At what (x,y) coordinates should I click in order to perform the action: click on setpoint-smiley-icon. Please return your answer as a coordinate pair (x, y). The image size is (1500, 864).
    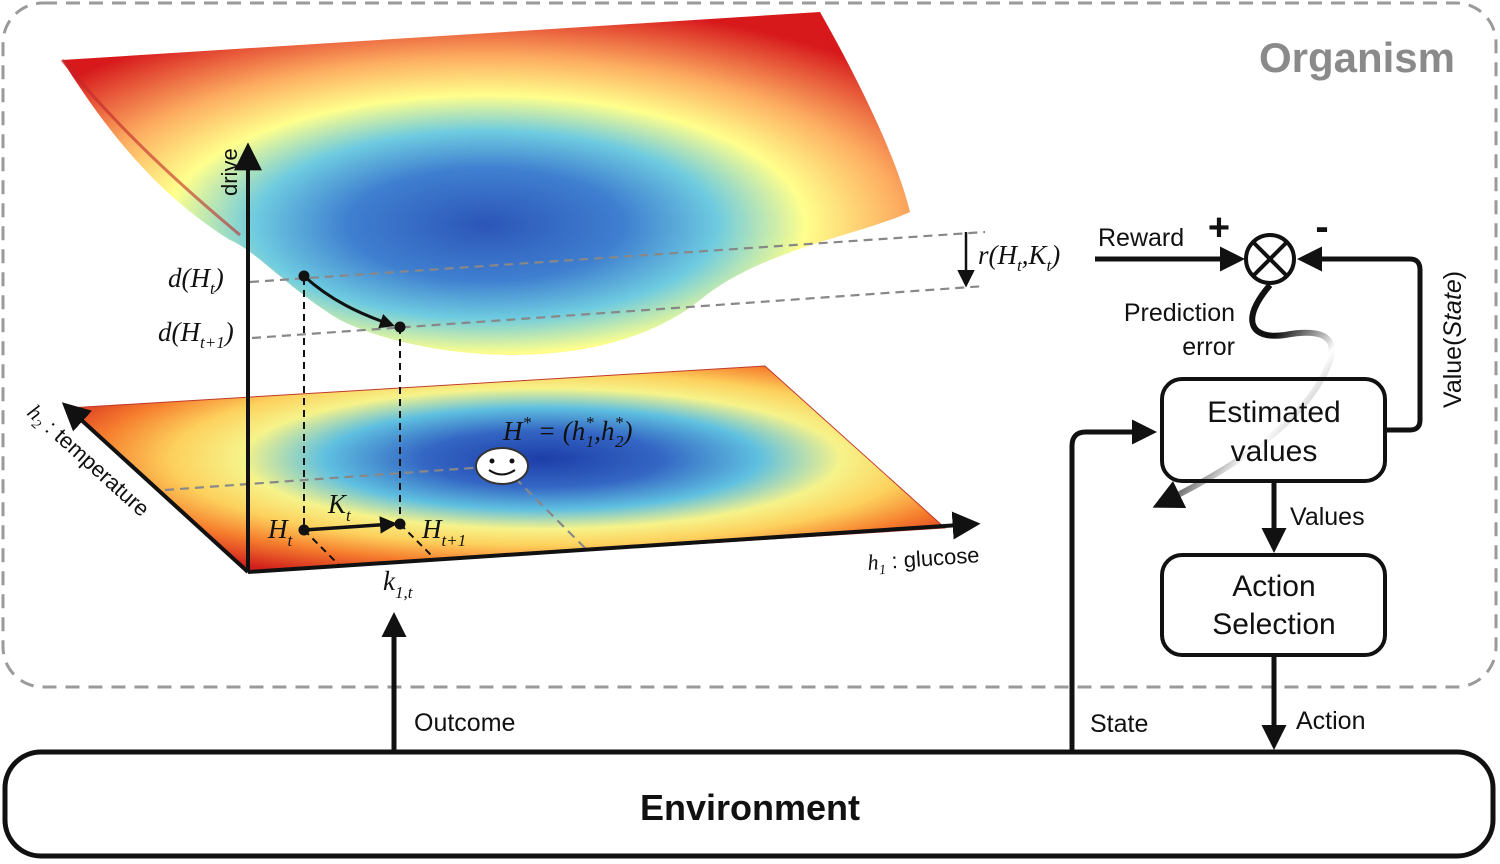
    Looking at the image, I should click on (502, 466).